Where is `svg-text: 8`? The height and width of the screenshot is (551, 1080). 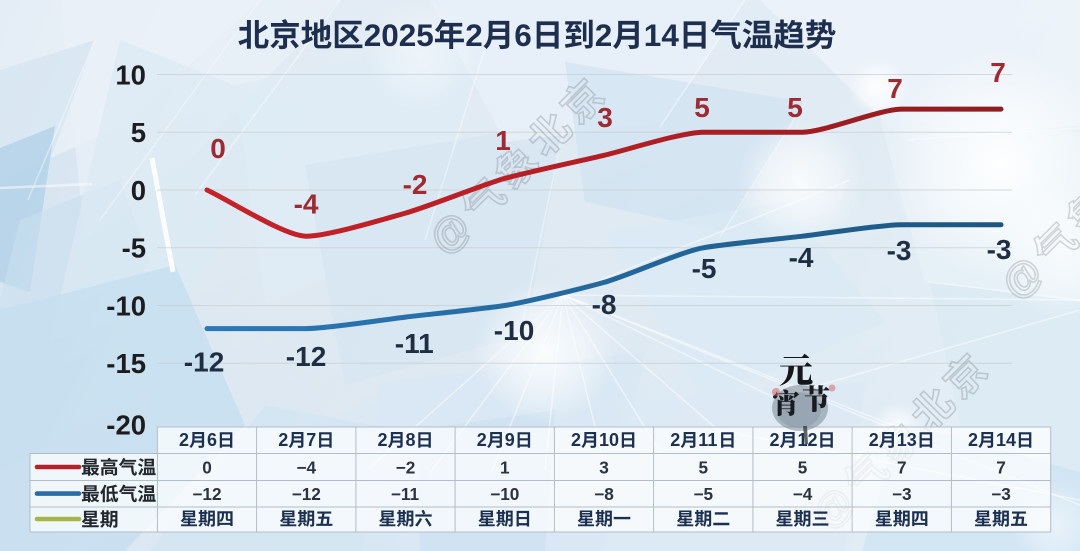
svg-text: 8 is located at coordinates (411, 440).